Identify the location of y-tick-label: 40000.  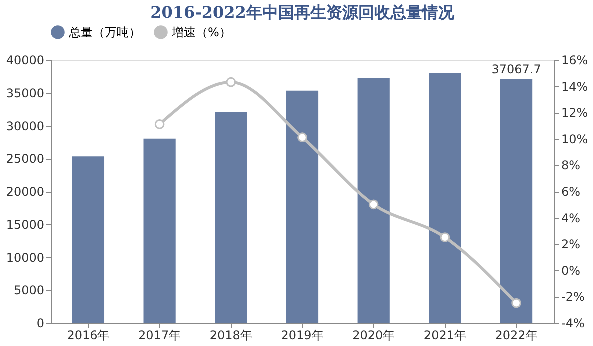
(25, 61).